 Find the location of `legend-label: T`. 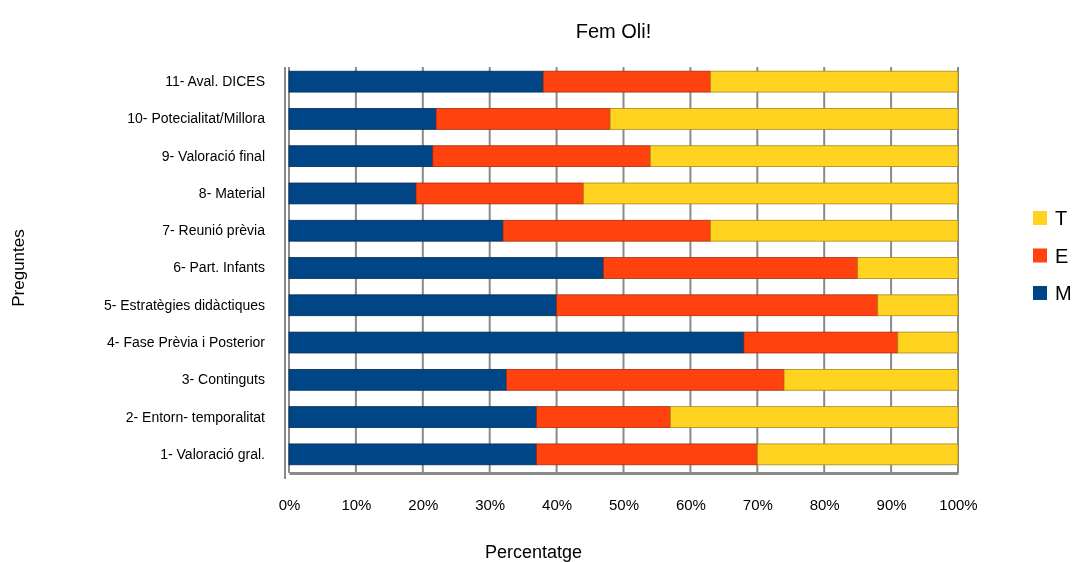

legend-label: T is located at coordinates (1061, 218).